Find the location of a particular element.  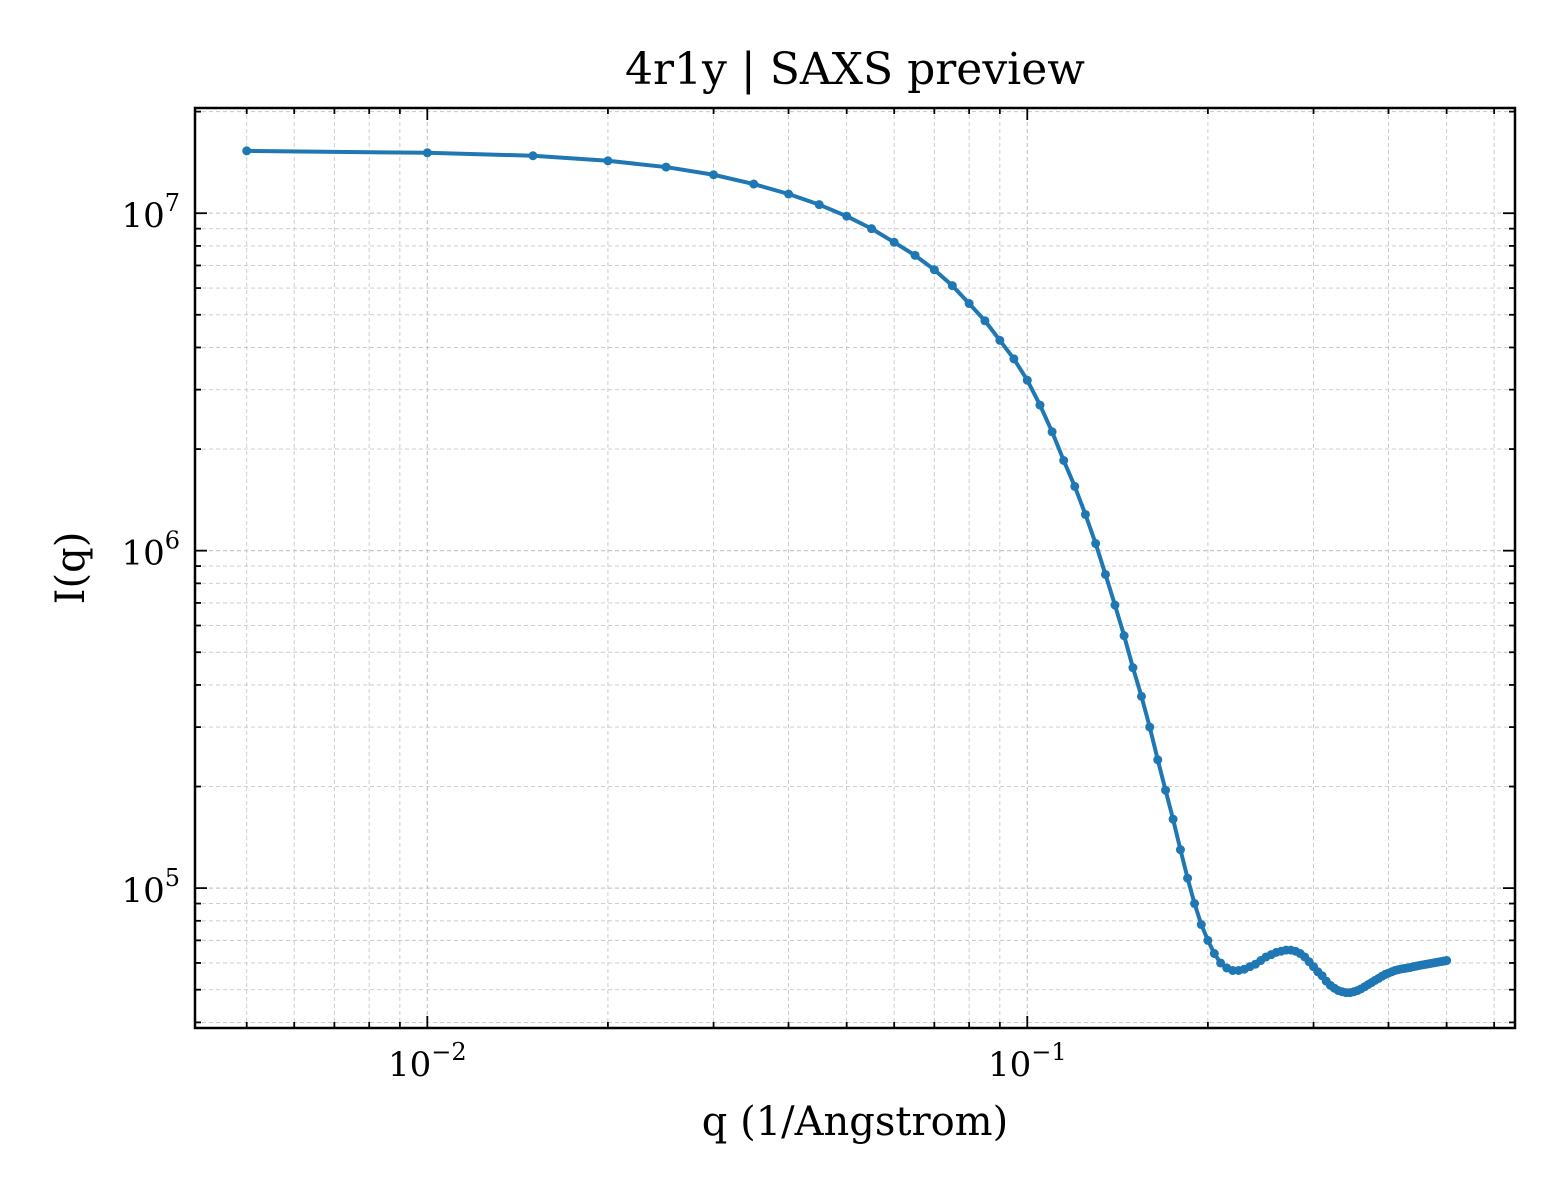

y-axis-label: I(q) is located at coordinates (71, 568).